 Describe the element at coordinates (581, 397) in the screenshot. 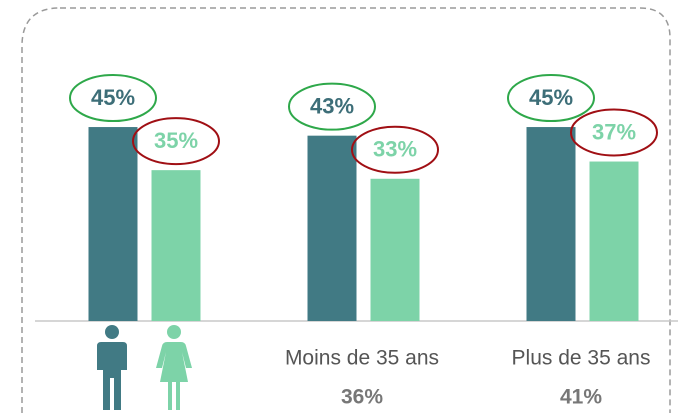

I see `category-total: 41%` at that location.